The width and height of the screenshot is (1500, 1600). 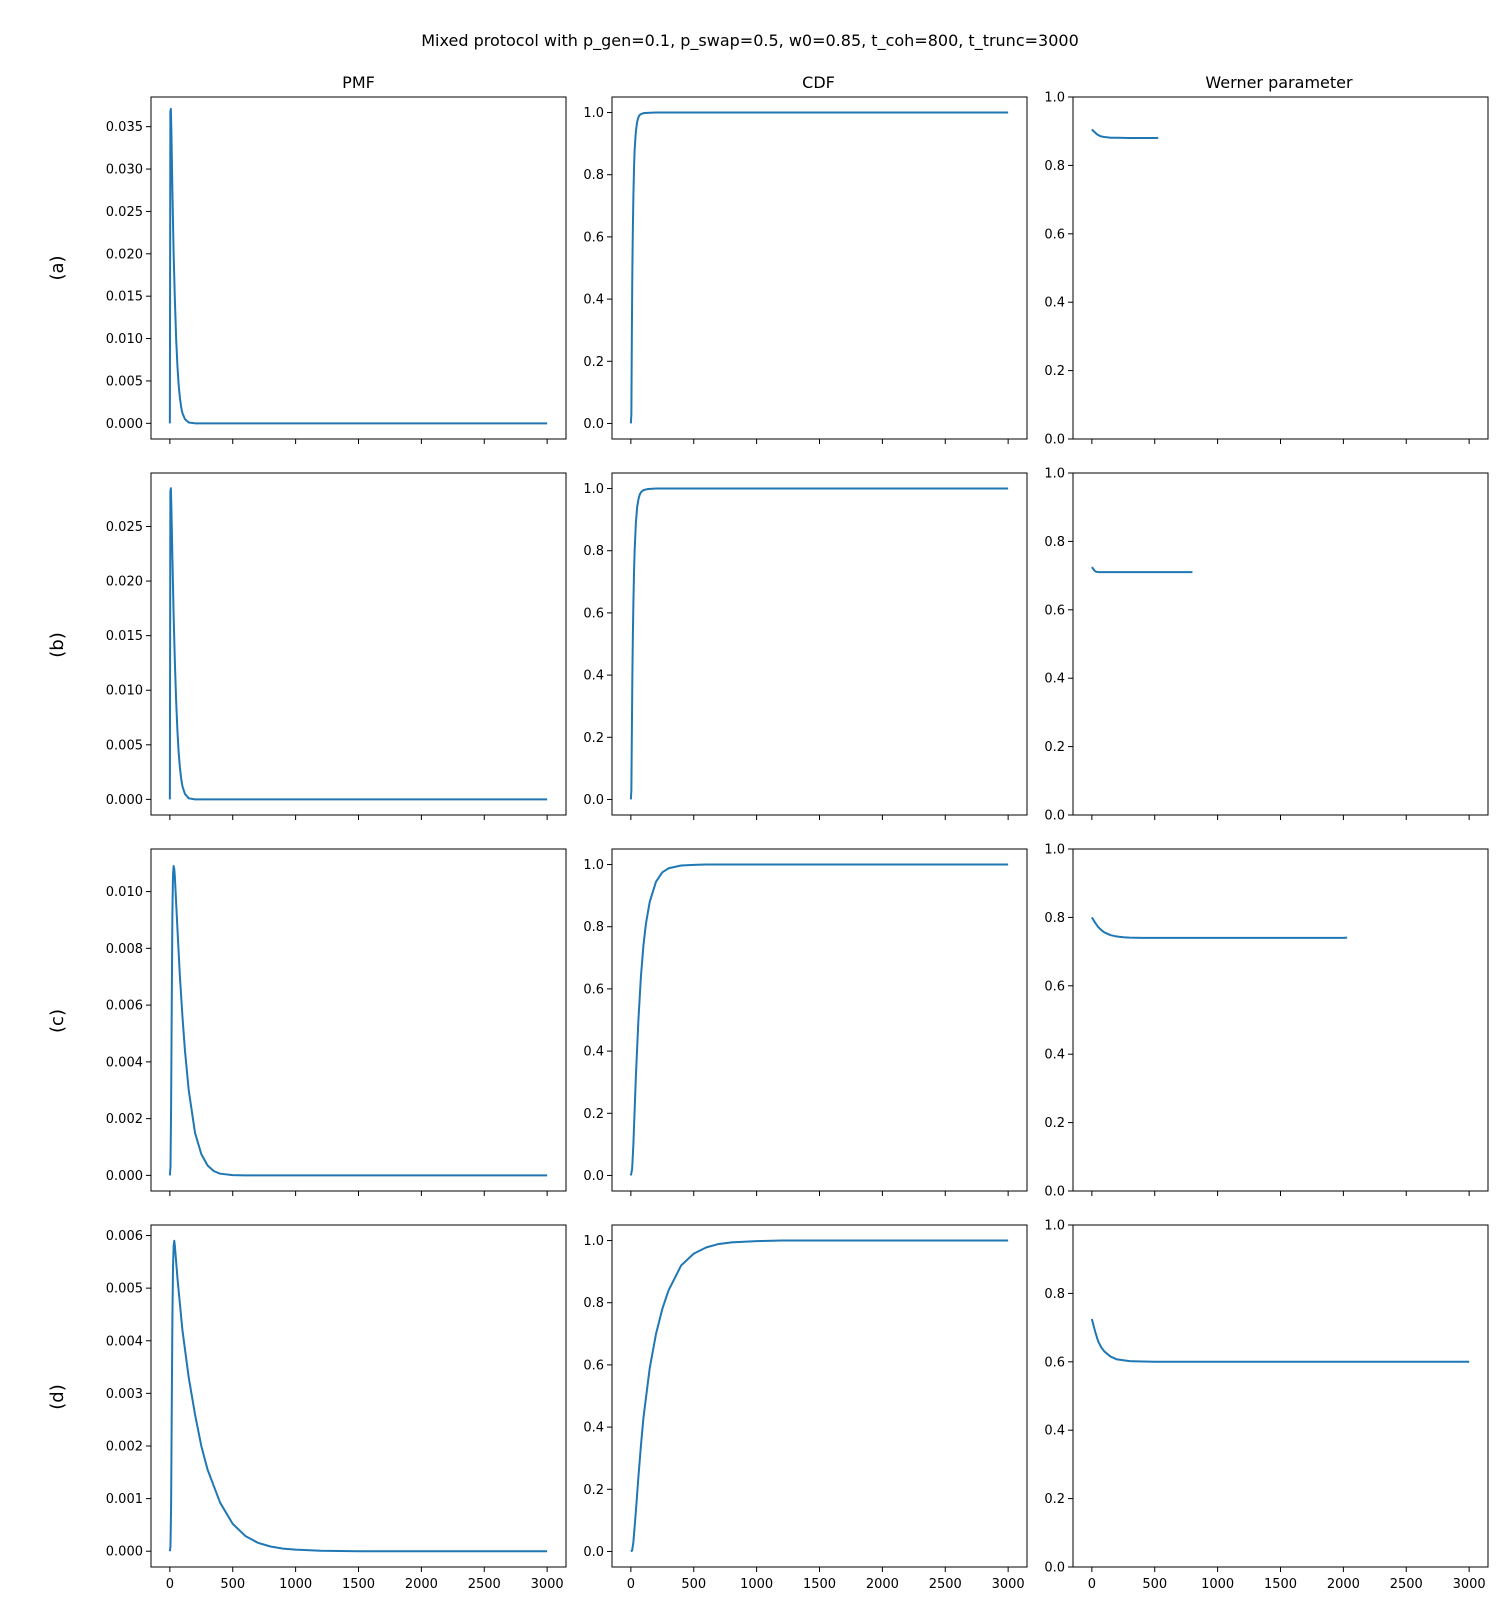 What do you see at coordinates (1279, 82) in the screenshot?
I see `column-title-werner: Werner parameter` at bounding box center [1279, 82].